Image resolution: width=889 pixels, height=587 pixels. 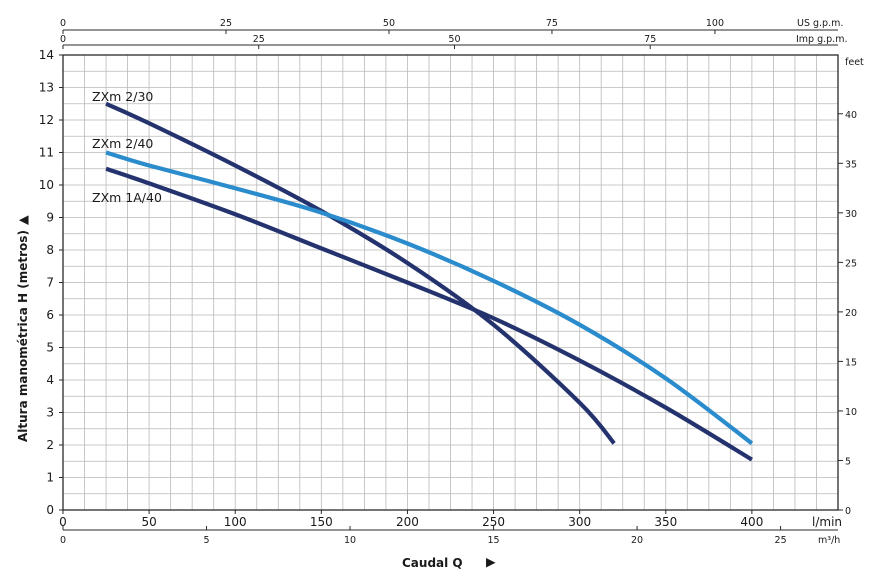 What do you see at coordinates (63, 39) in the screenshot?
I see `impgpm-tick-label: 0` at bounding box center [63, 39].